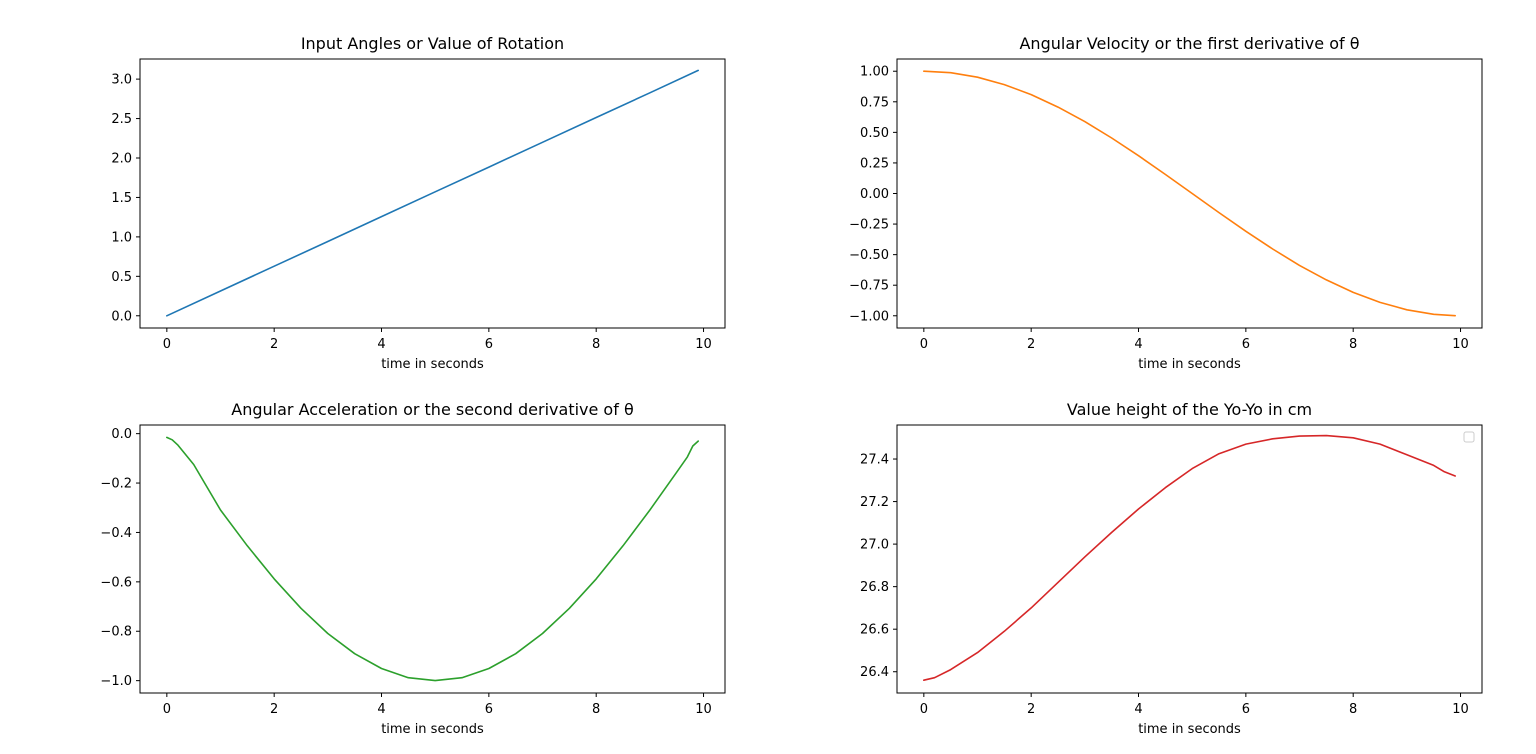  Describe the element at coordinates (874, 163) in the screenshot. I see `y-tick-label: 0.25` at that location.